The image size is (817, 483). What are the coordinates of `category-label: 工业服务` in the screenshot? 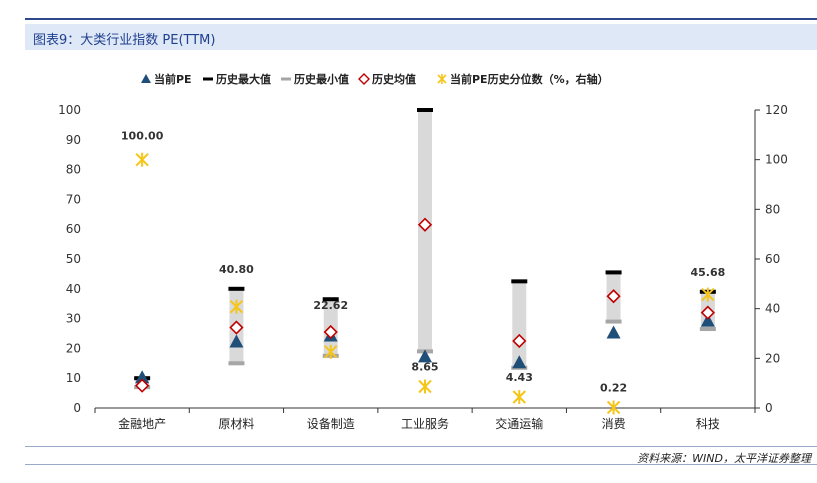 It's located at (425, 423).